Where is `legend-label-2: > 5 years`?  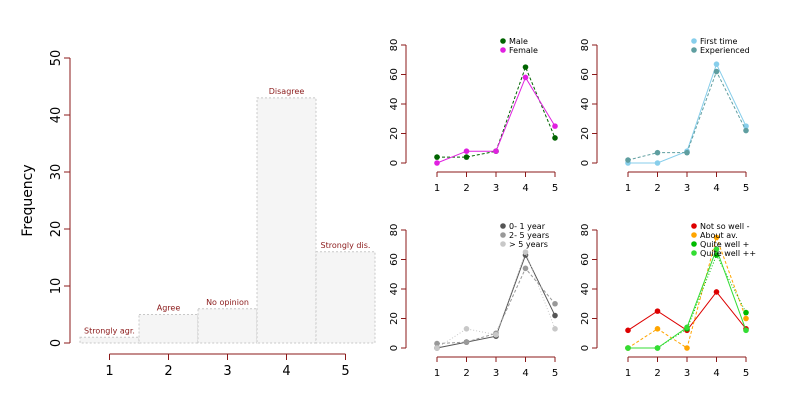 legend-label-2: > 5 years is located at coordinates (528, 244).